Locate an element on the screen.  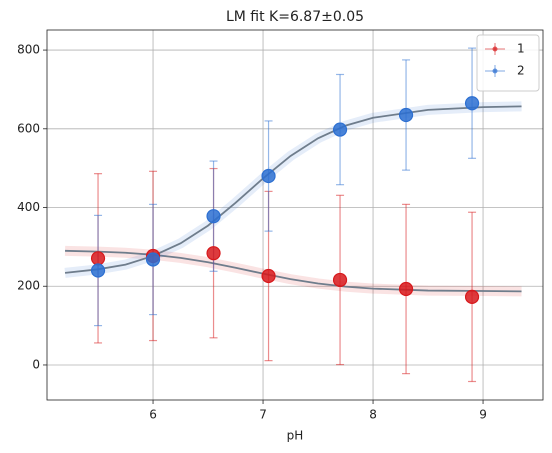
y-tick-label: 400 is located at coordinates (28, 207).